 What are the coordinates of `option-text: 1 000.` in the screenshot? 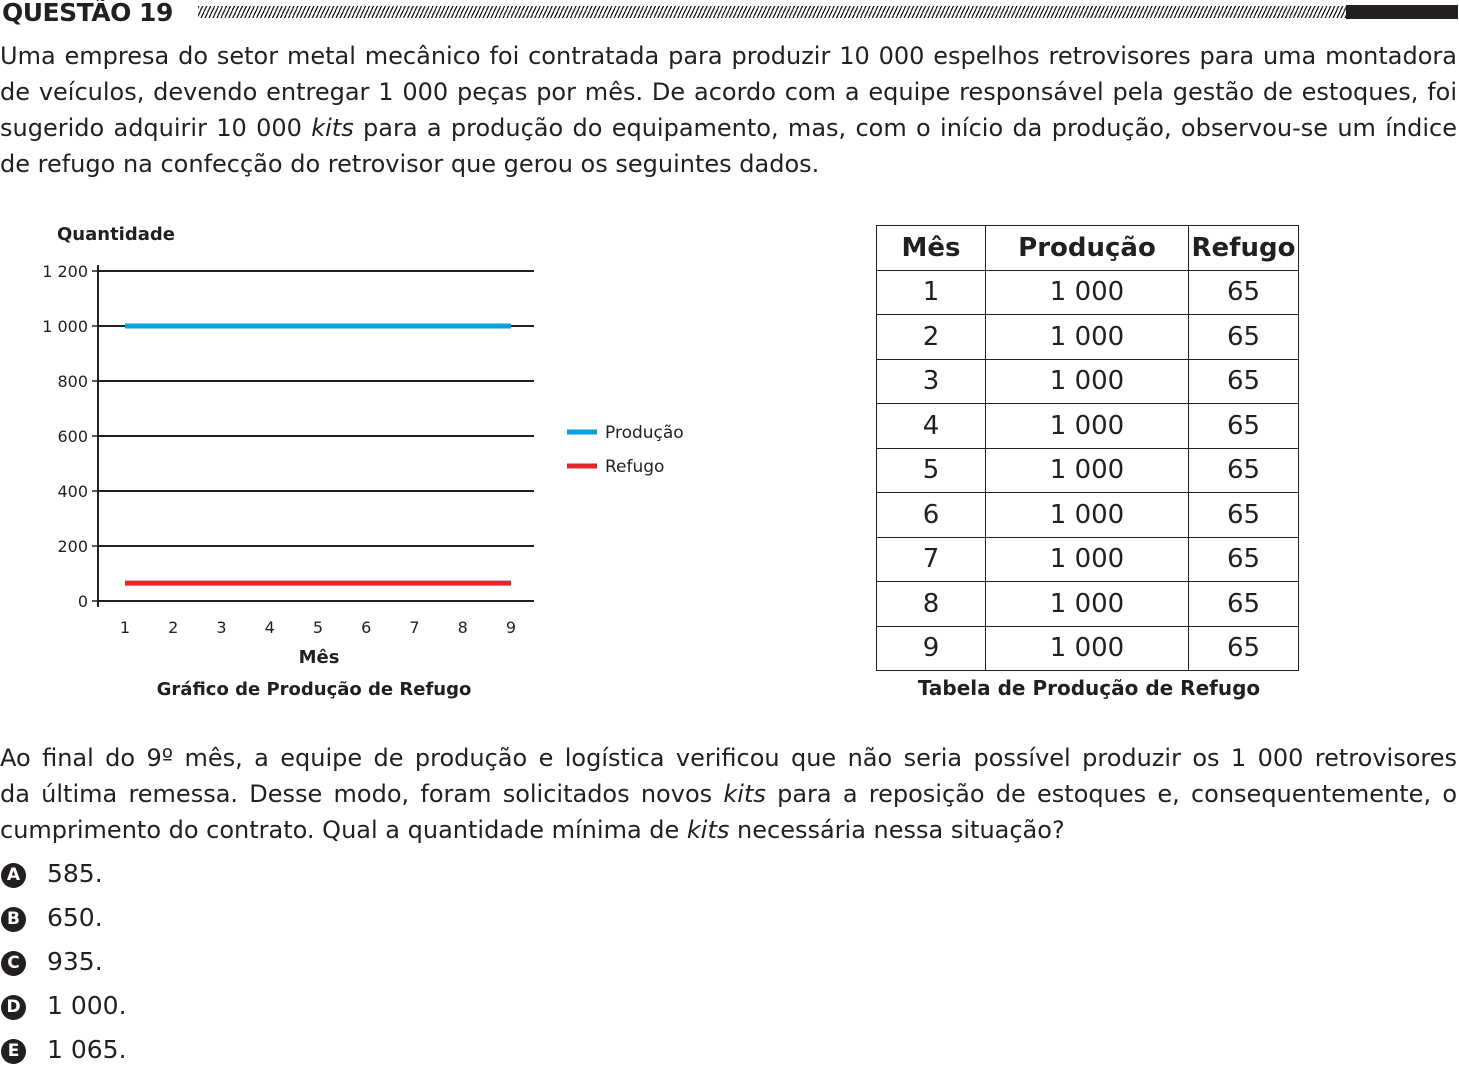 It's located at (87, 1005).